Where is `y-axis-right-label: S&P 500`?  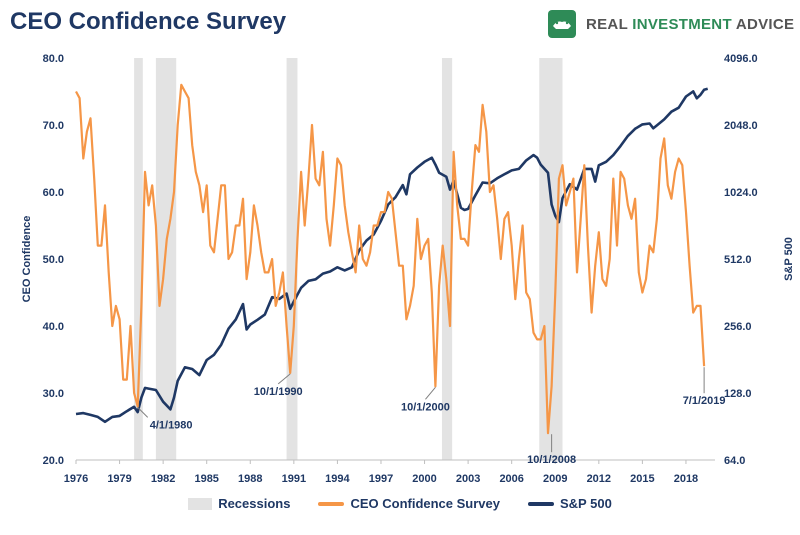
y-axis-right-label: S&P 500 is located at coordinates (789, 259).